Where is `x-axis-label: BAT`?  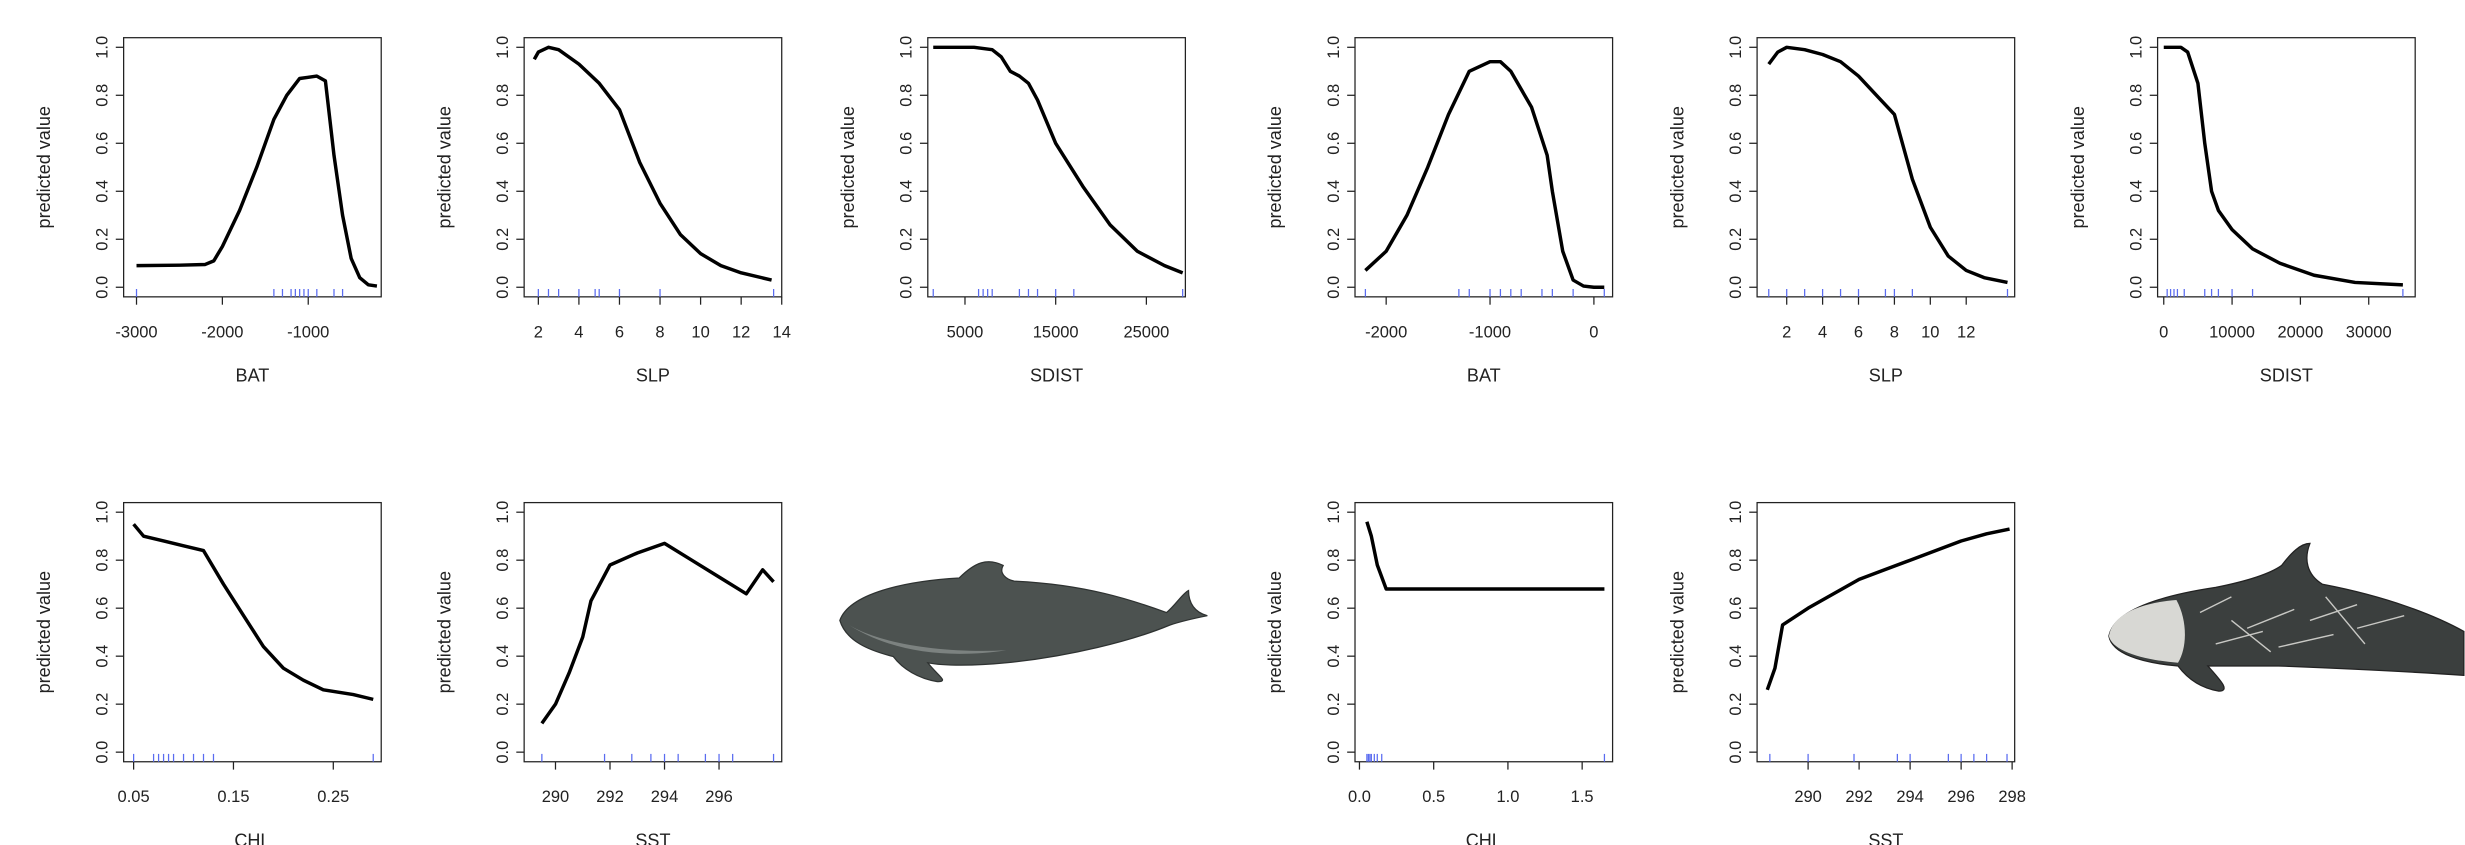 x-axis-label: BAT is located at coordinates (253, 376).